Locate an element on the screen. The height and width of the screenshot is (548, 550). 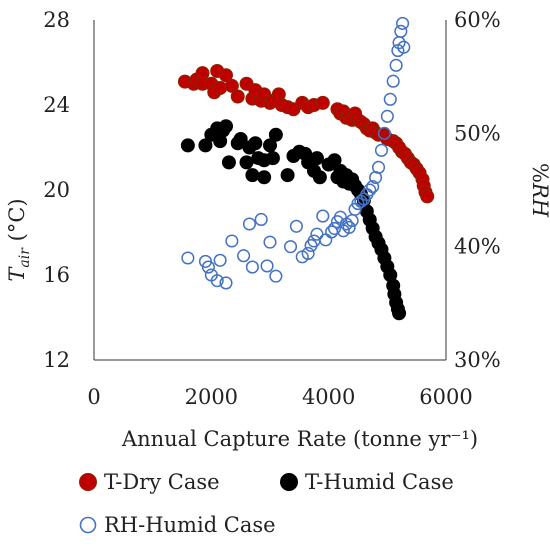
y2-tick-label: 60% is located at coordinates (477, 20).